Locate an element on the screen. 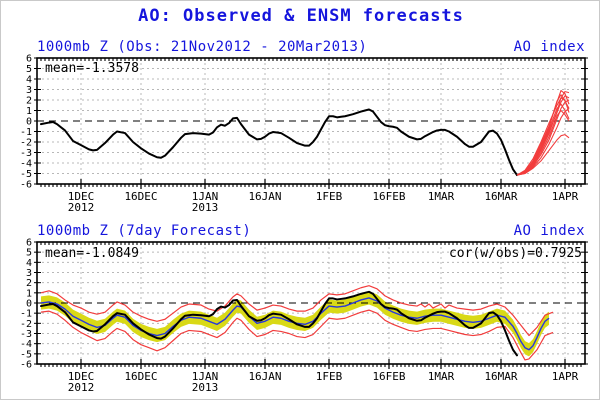  forecast-mean-line is located at coordinates (295, 324).